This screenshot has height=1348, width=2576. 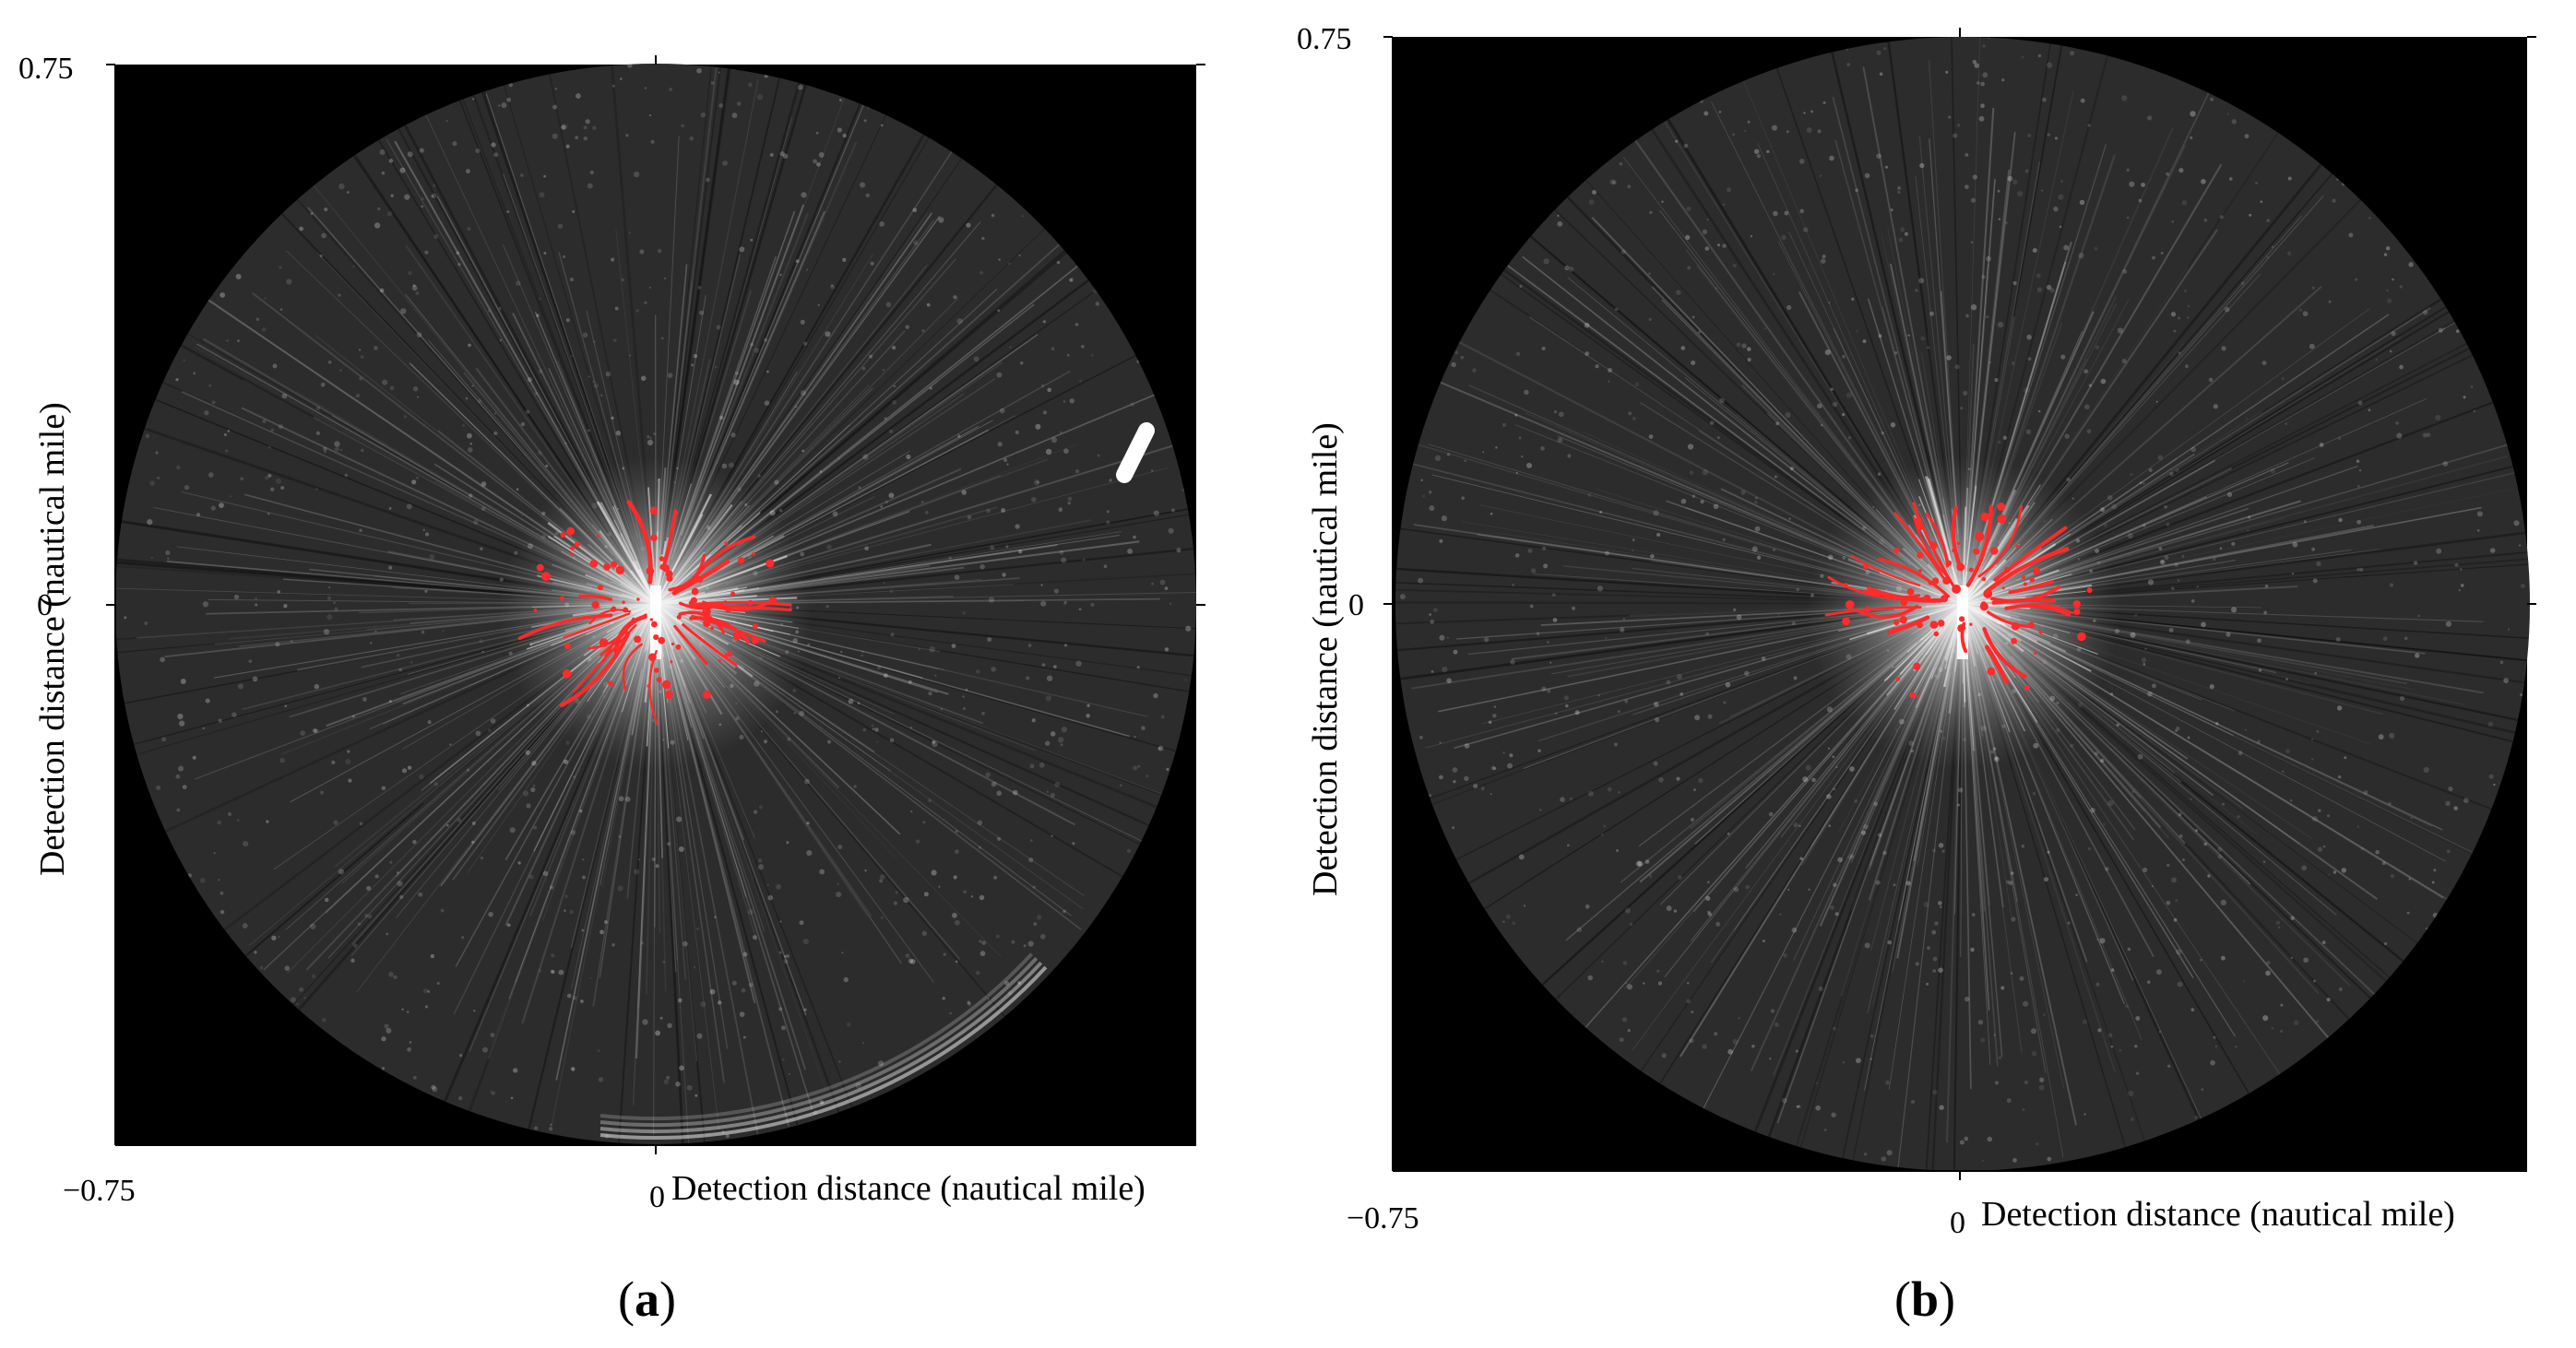 I want to click on x-axis-title-b: Detection distance (nautical mile), so click(x=2218, y=1214).